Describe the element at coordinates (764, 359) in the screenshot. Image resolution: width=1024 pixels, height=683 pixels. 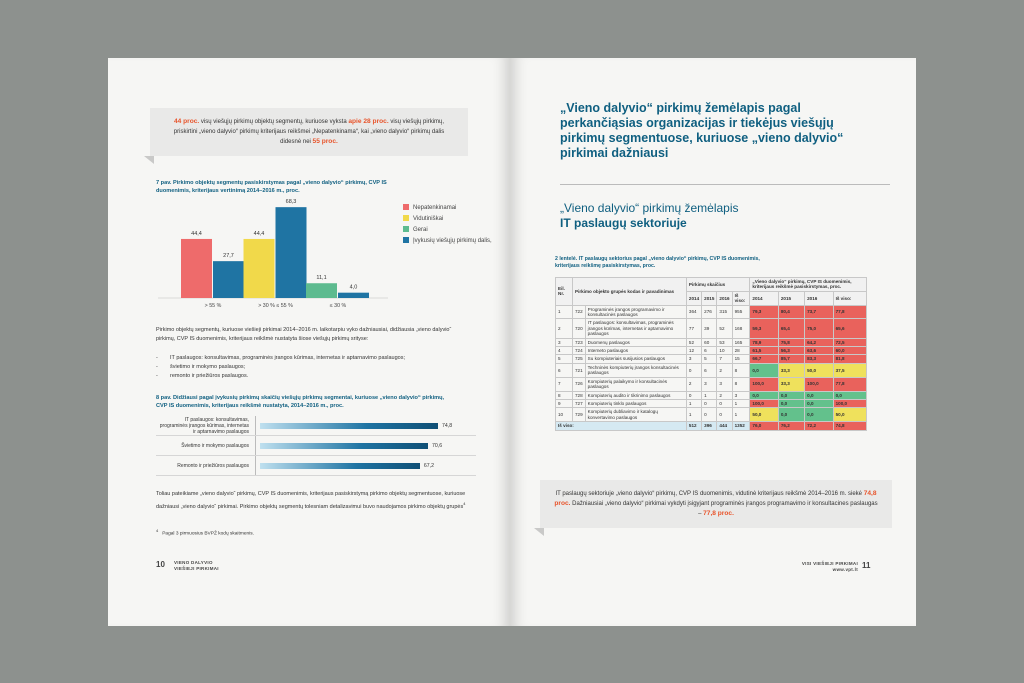
I see `share-cell: 66,7` at that location.